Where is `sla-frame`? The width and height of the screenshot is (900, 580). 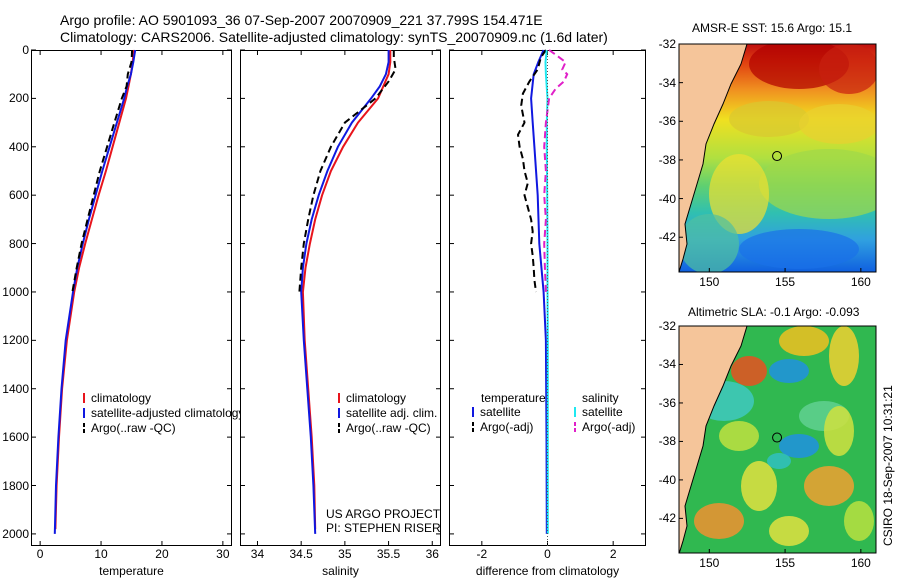
sla-frame is located at coordinates (777, 439).